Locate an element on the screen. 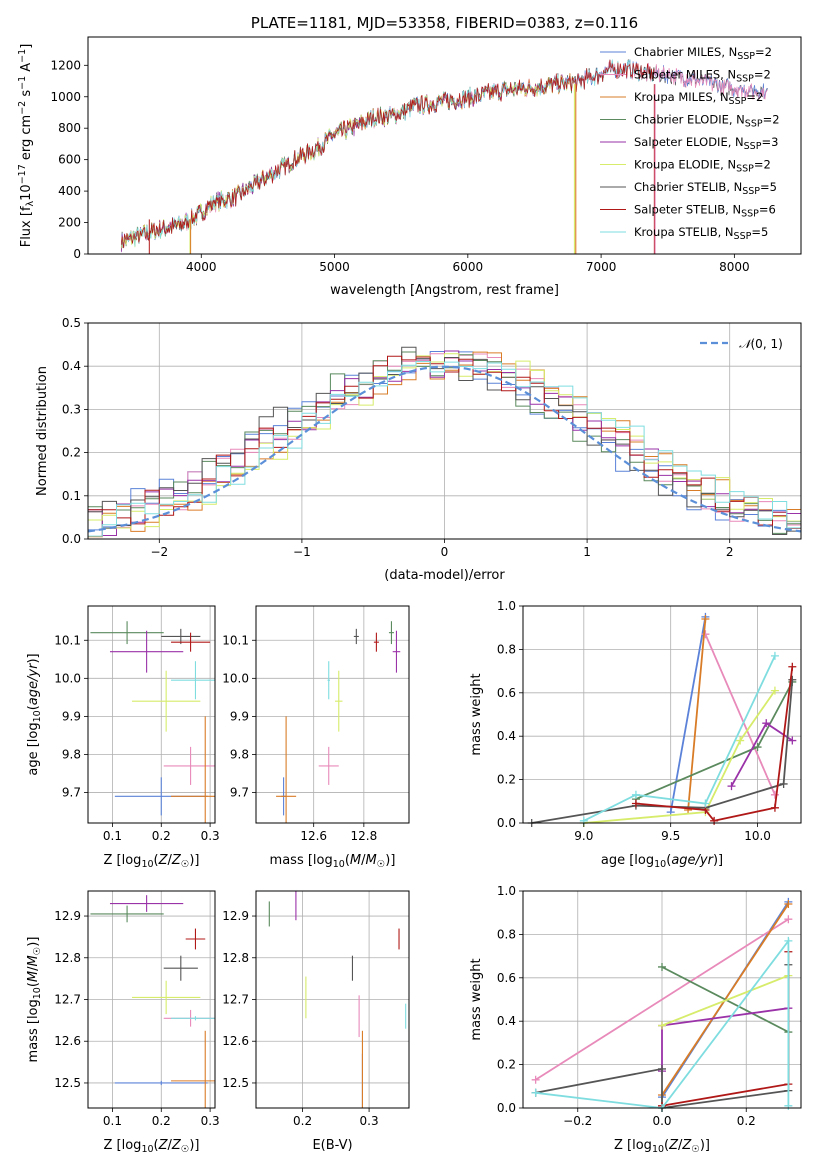  spectrum-salpeter_stelib is located at coordinates (387, 154).